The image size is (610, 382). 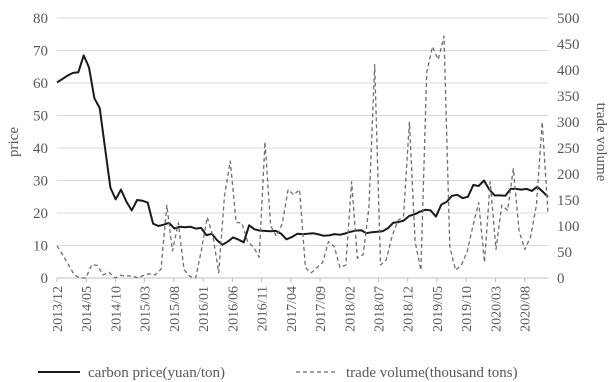 I want to click on x-tick-label: 2016/11, so click(x=263, y=308).